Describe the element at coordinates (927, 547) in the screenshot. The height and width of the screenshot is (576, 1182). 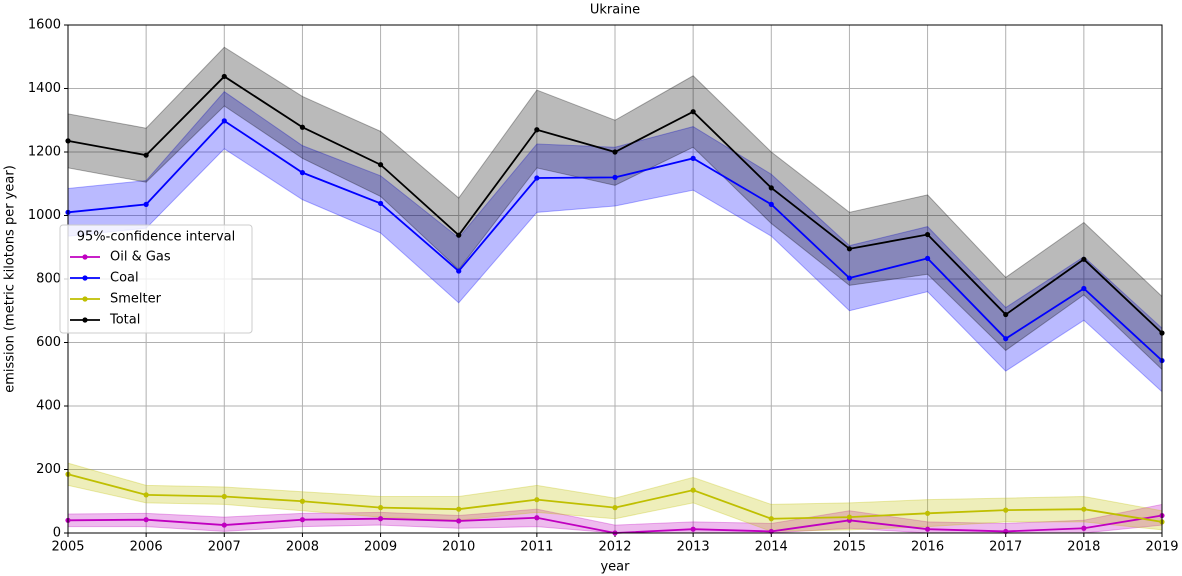
I see `x-tick-label: 2016` at that location.